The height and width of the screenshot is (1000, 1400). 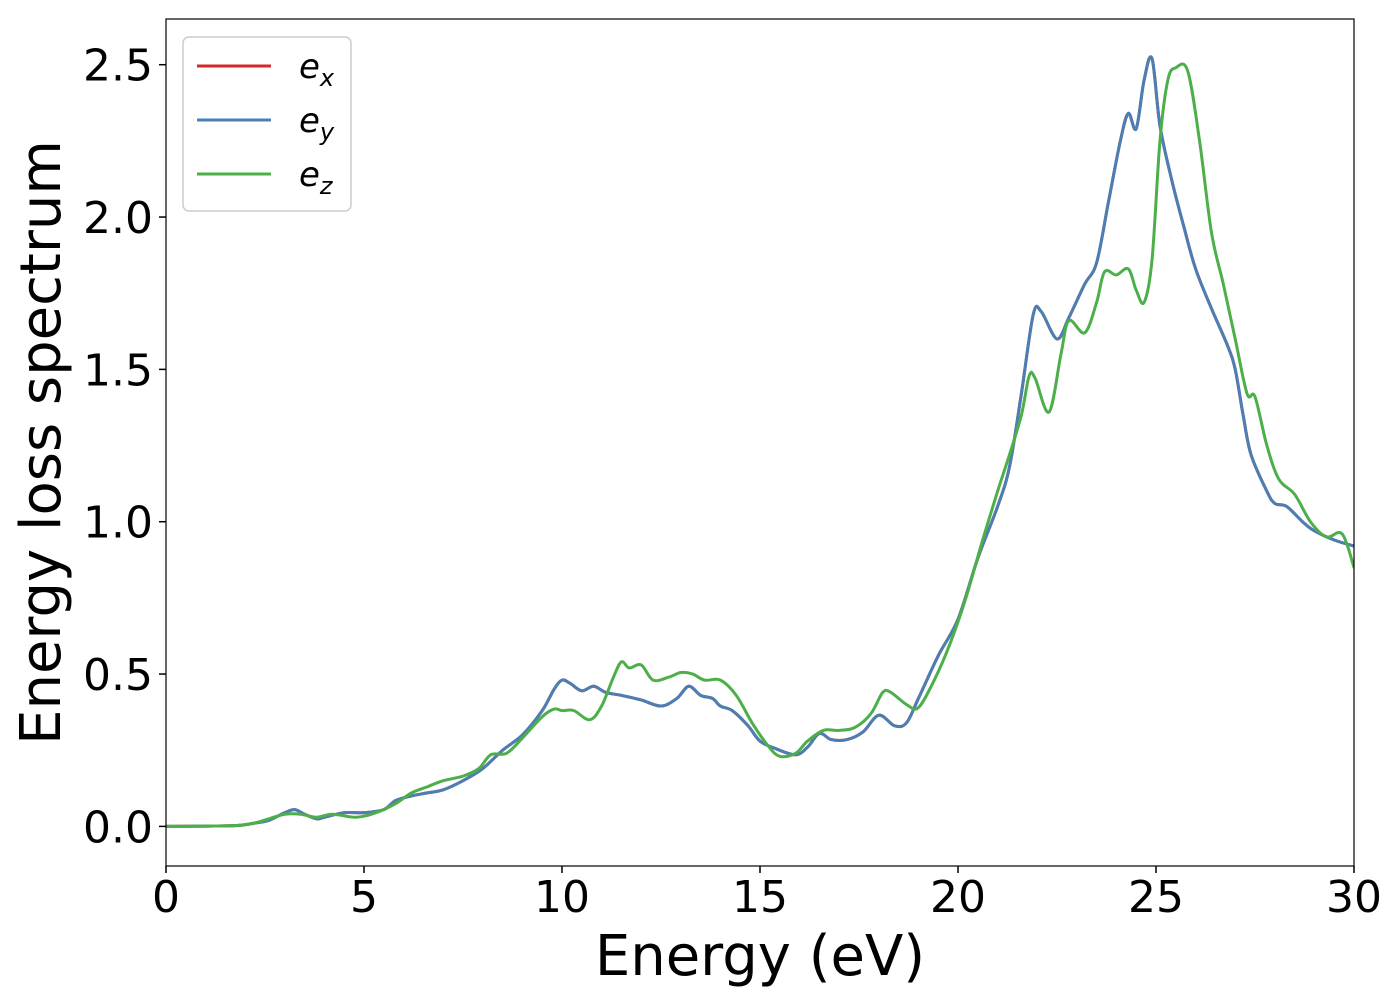 What do you see at coordinates (118, 523) in the screenshot?
I see `y-tick-label: 1.0` at bounding box center [118, 523].